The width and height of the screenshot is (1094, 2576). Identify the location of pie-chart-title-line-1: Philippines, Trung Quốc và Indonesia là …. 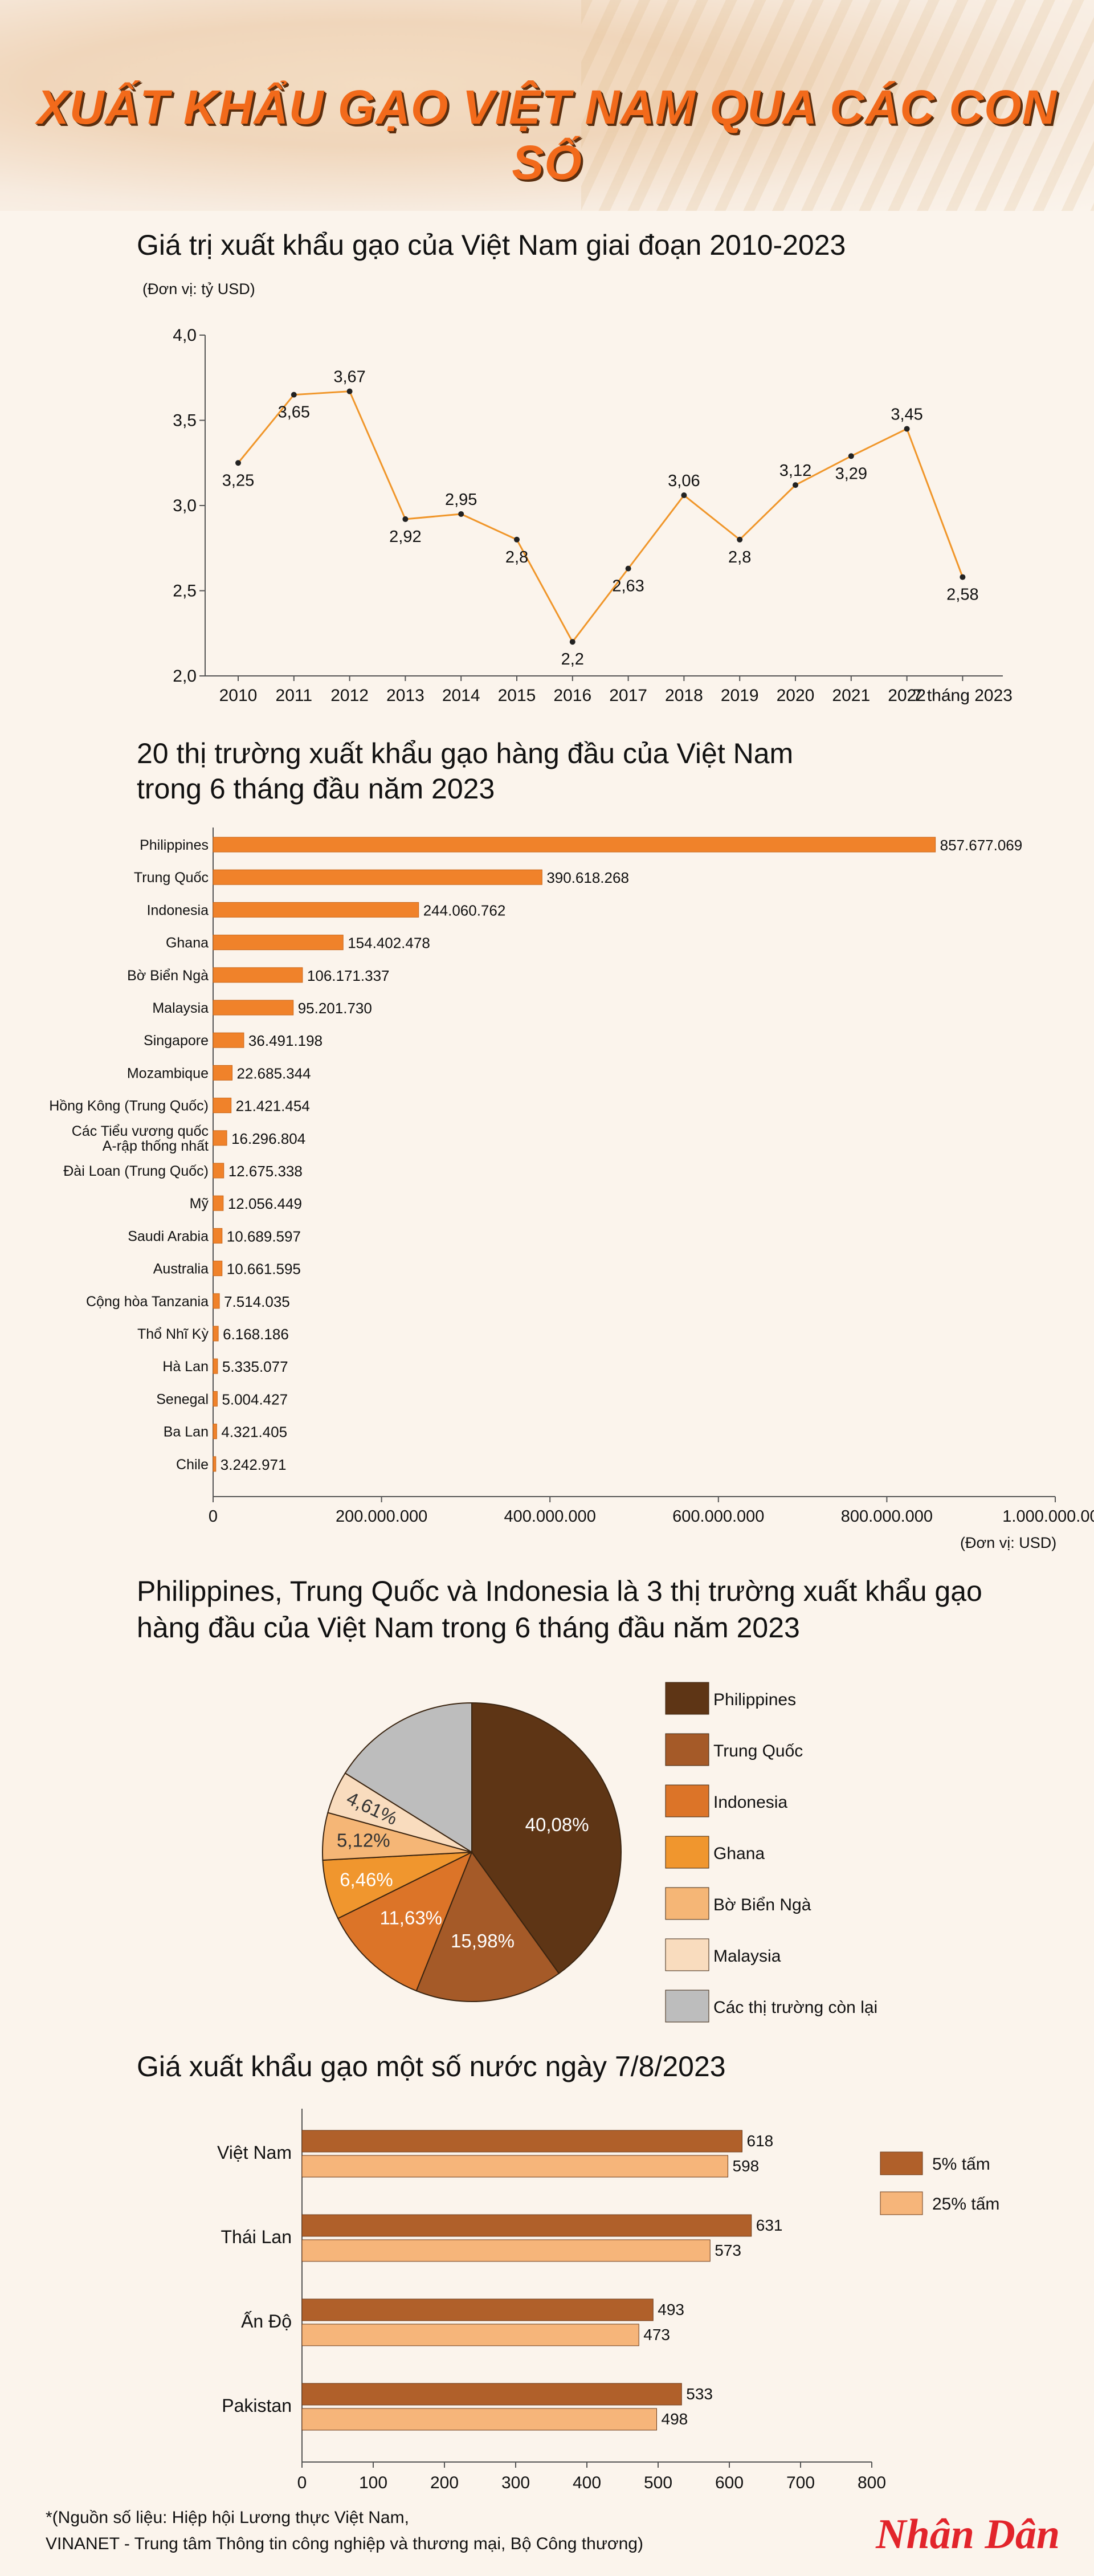
(559, 1591).